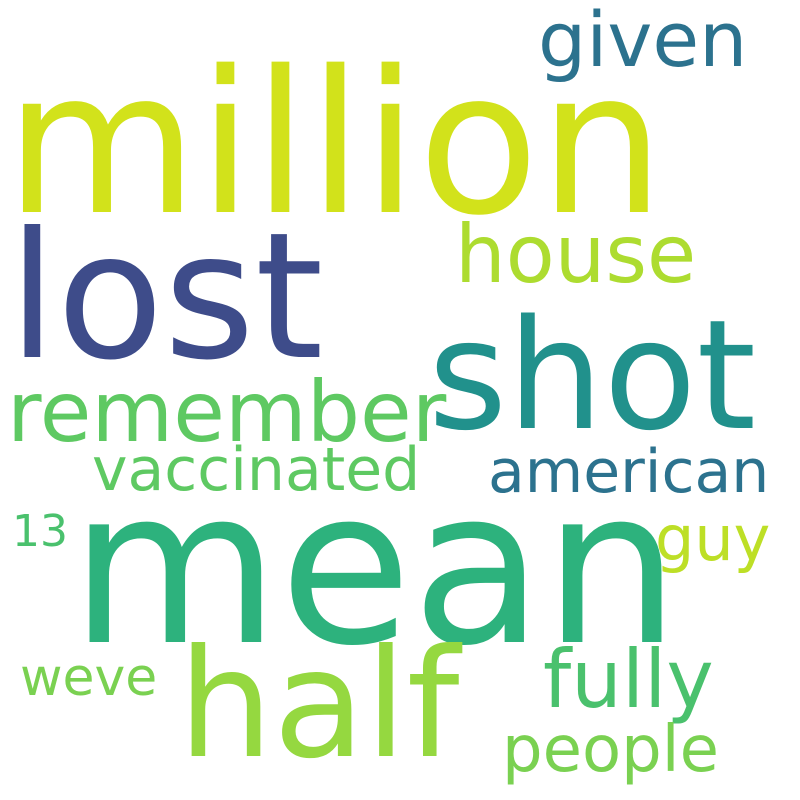  I want to click on word-vaccinated: vaccinated, so click(256, 470).